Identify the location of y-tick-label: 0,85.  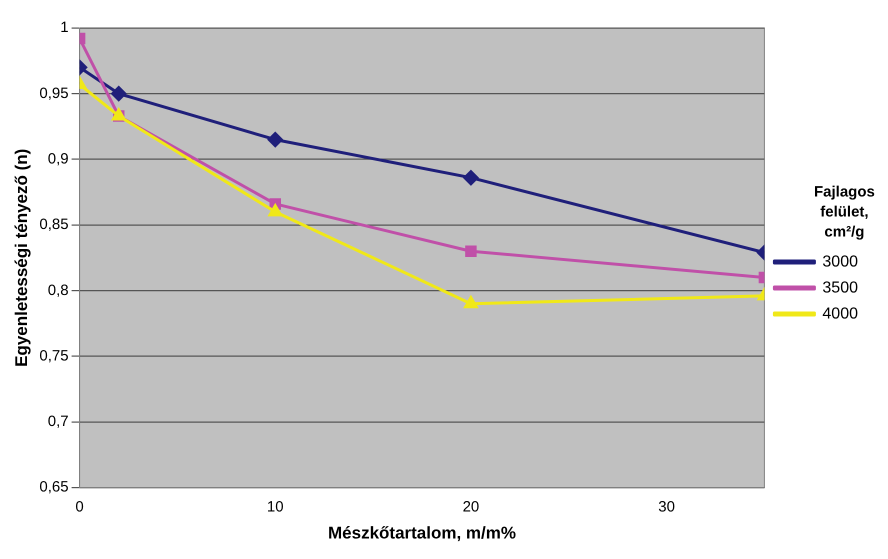
(54, 225).